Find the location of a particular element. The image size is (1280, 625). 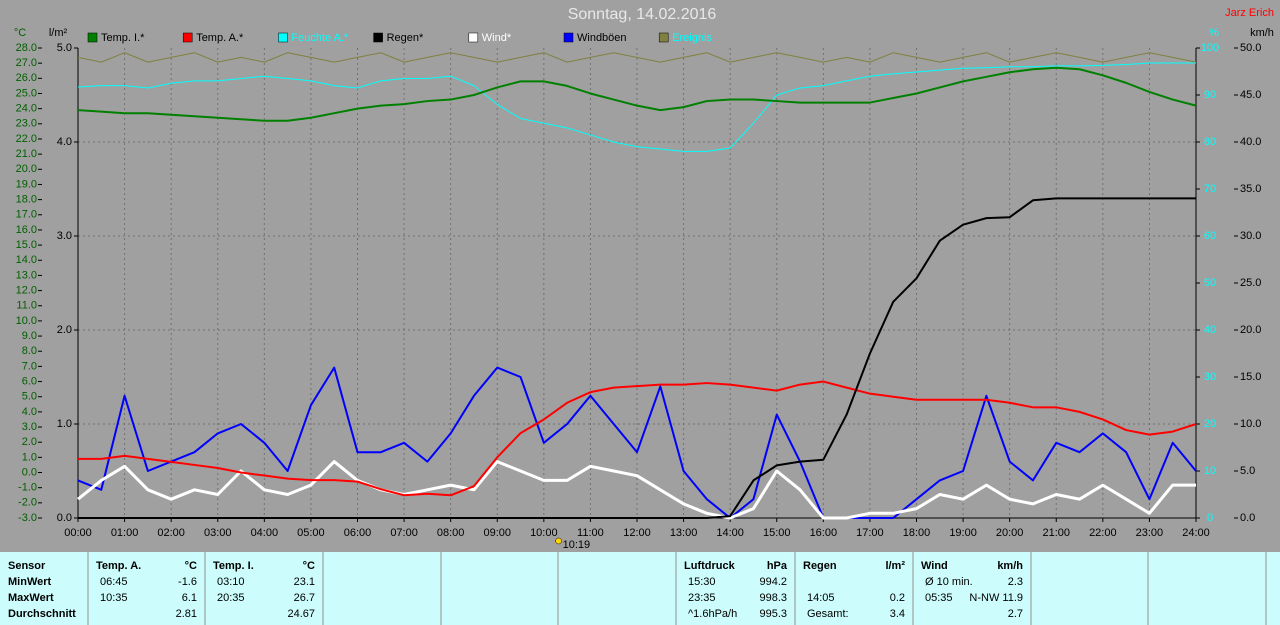

y-tick-label: 30.0 is located at coordinates (1250, 236).